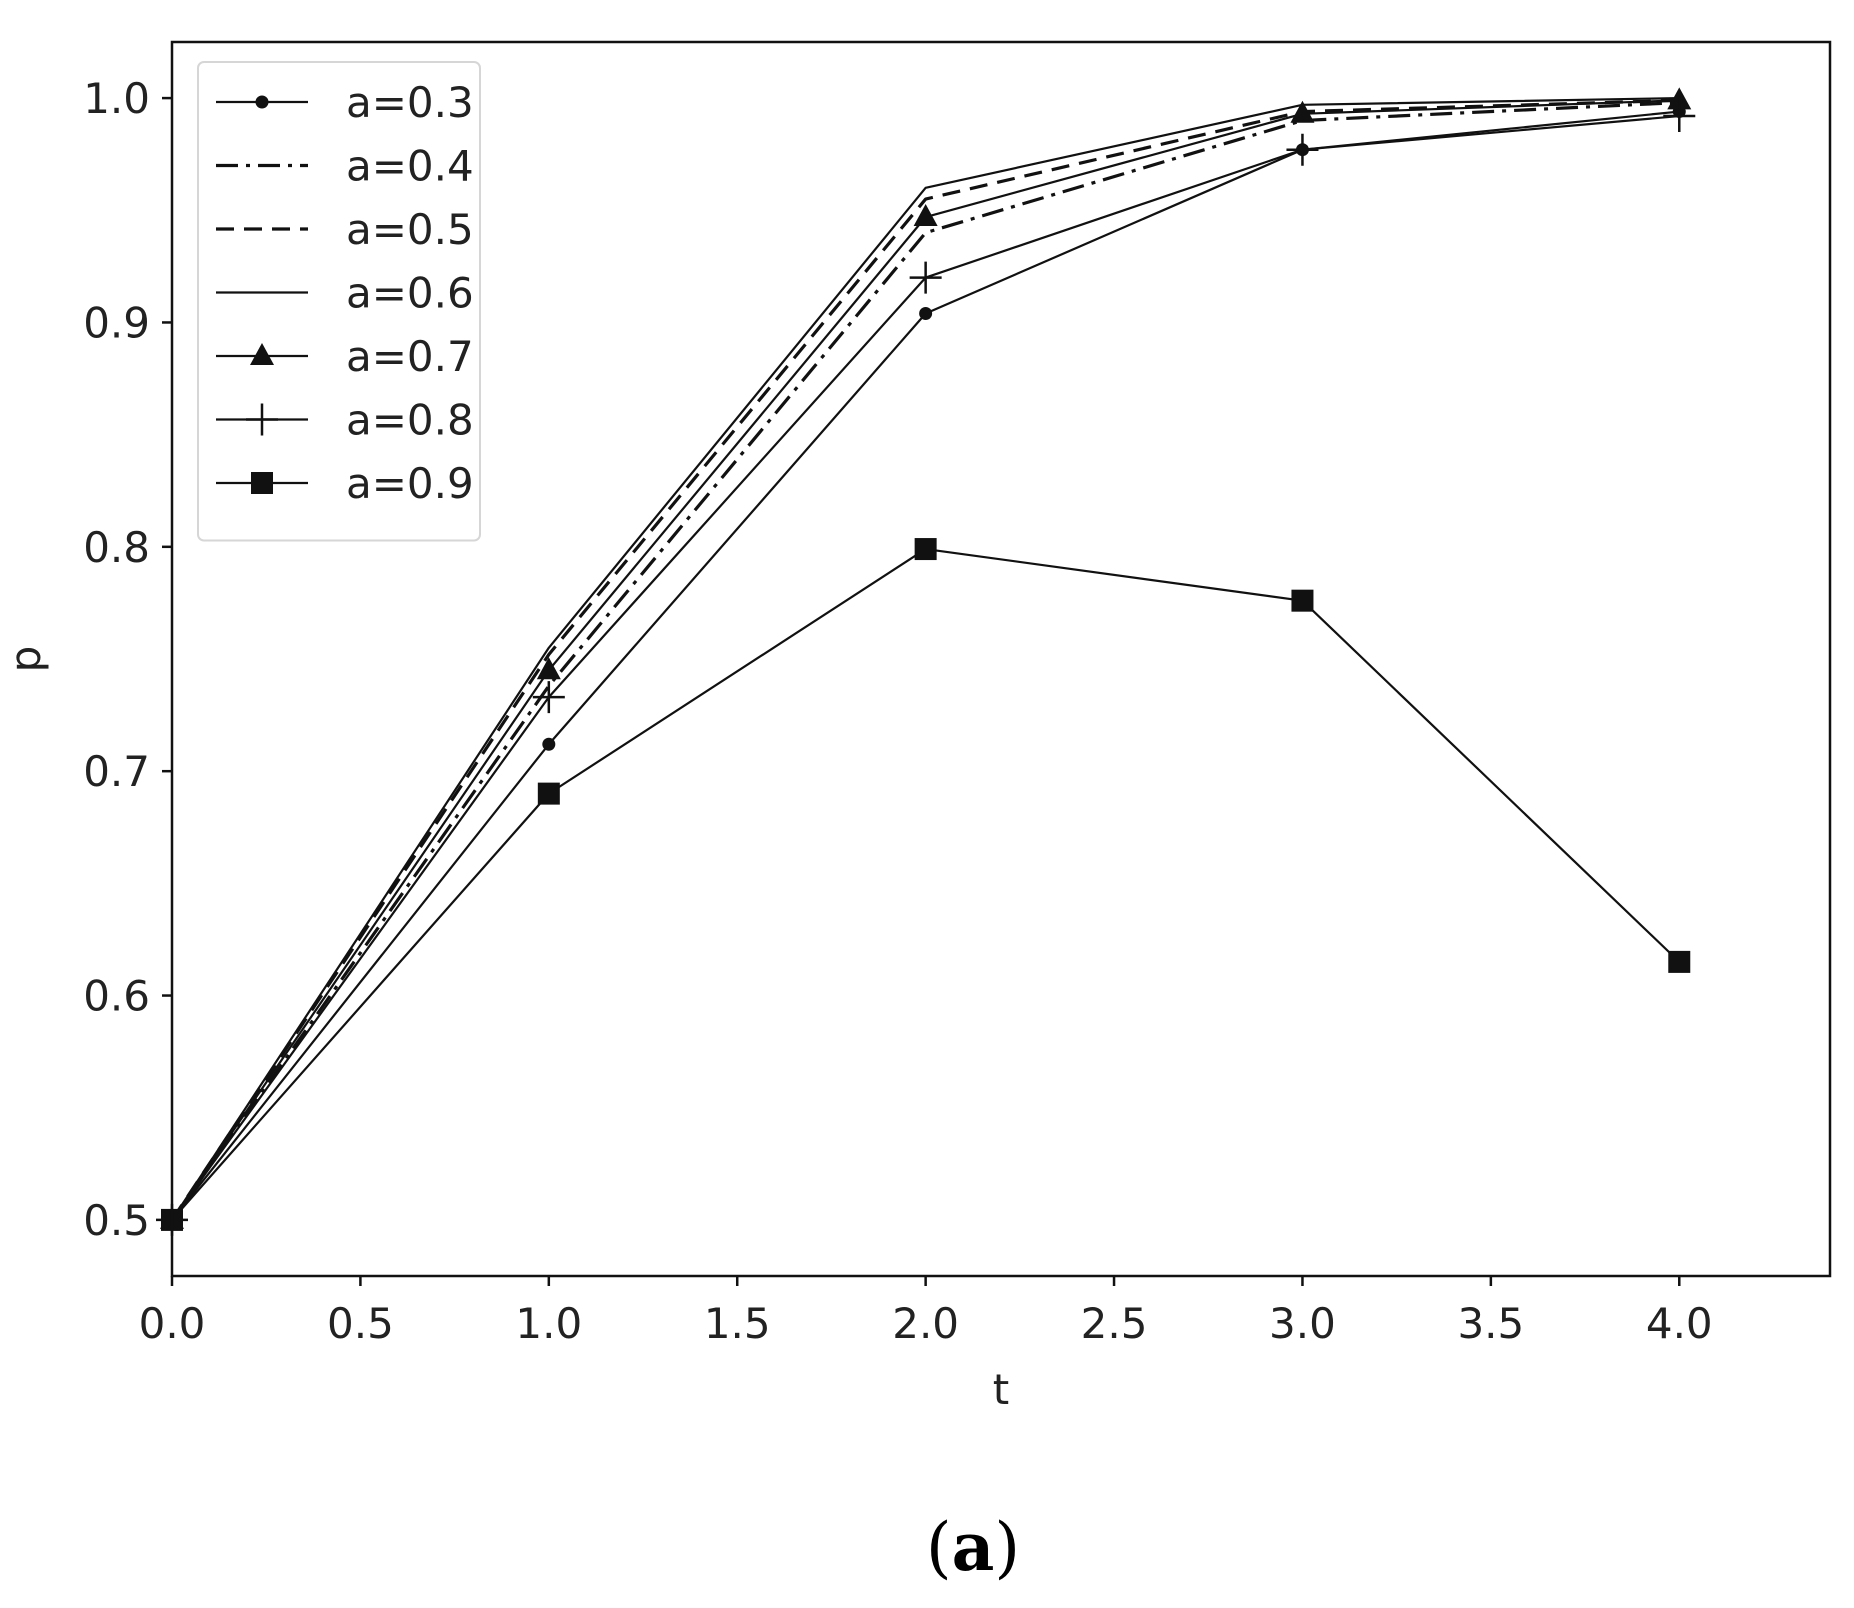 The height and width of the screenshot is (1608, 1854). What do you see at coordinates (1679, 1323) in the screenshot?
I see `x-tick-label: 4.0` at bounding box center [1679, 1323].